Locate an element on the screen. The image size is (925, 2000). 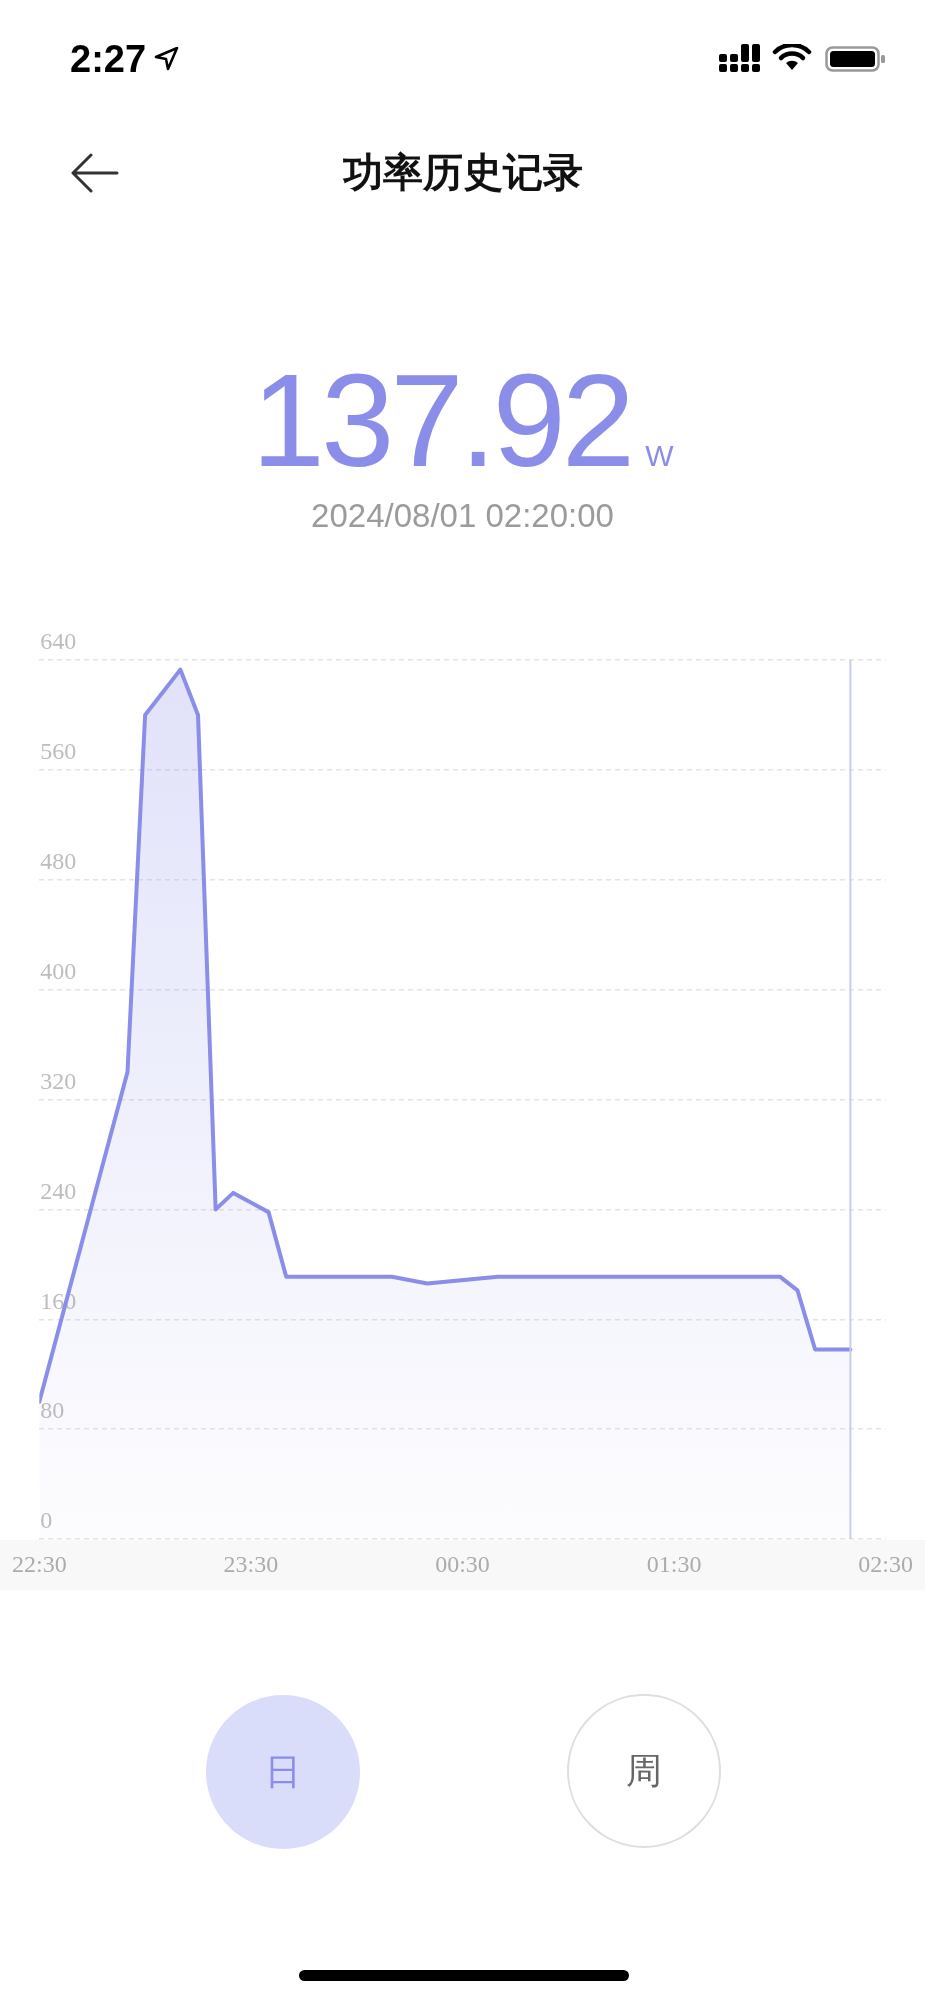
y-tick-label: 240 is located at coordinates (58, 1190).